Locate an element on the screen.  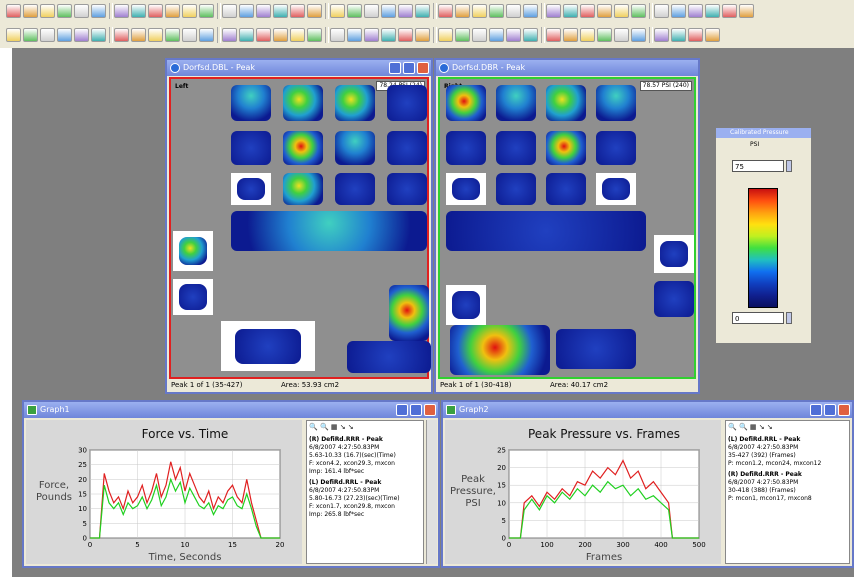
calibration-min-spin is located at coordinates (789, 318).